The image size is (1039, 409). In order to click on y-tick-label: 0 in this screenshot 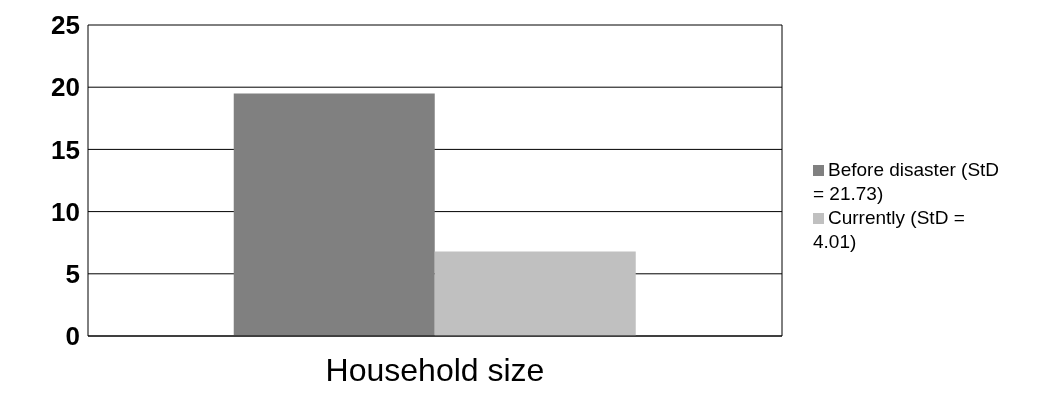, I will do `click(72, 336)`.